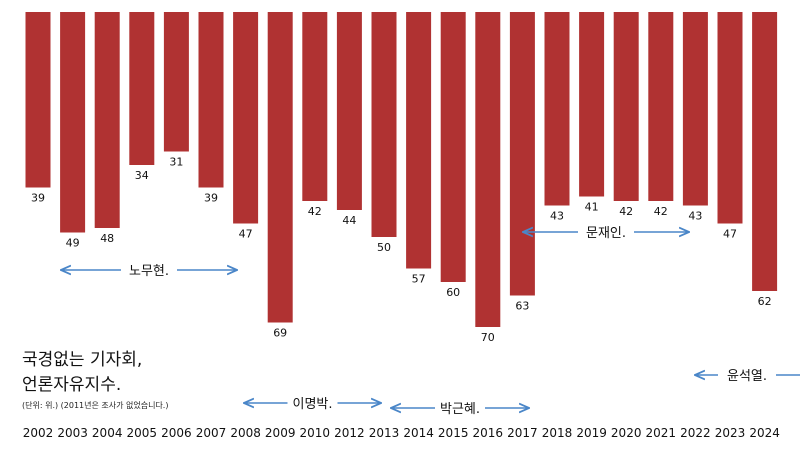  I want to click on year-label-2012: 2012, so click(349, 433).